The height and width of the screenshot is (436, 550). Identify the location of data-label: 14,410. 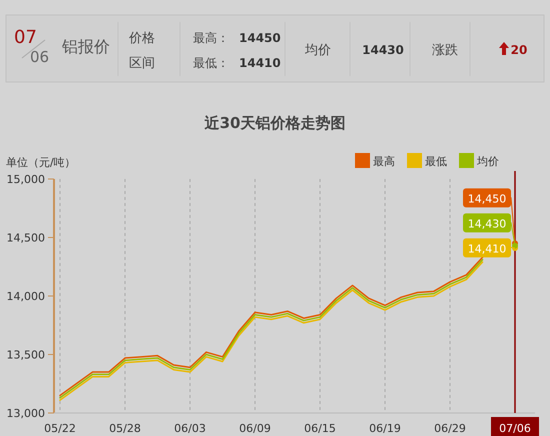
(487, 249).